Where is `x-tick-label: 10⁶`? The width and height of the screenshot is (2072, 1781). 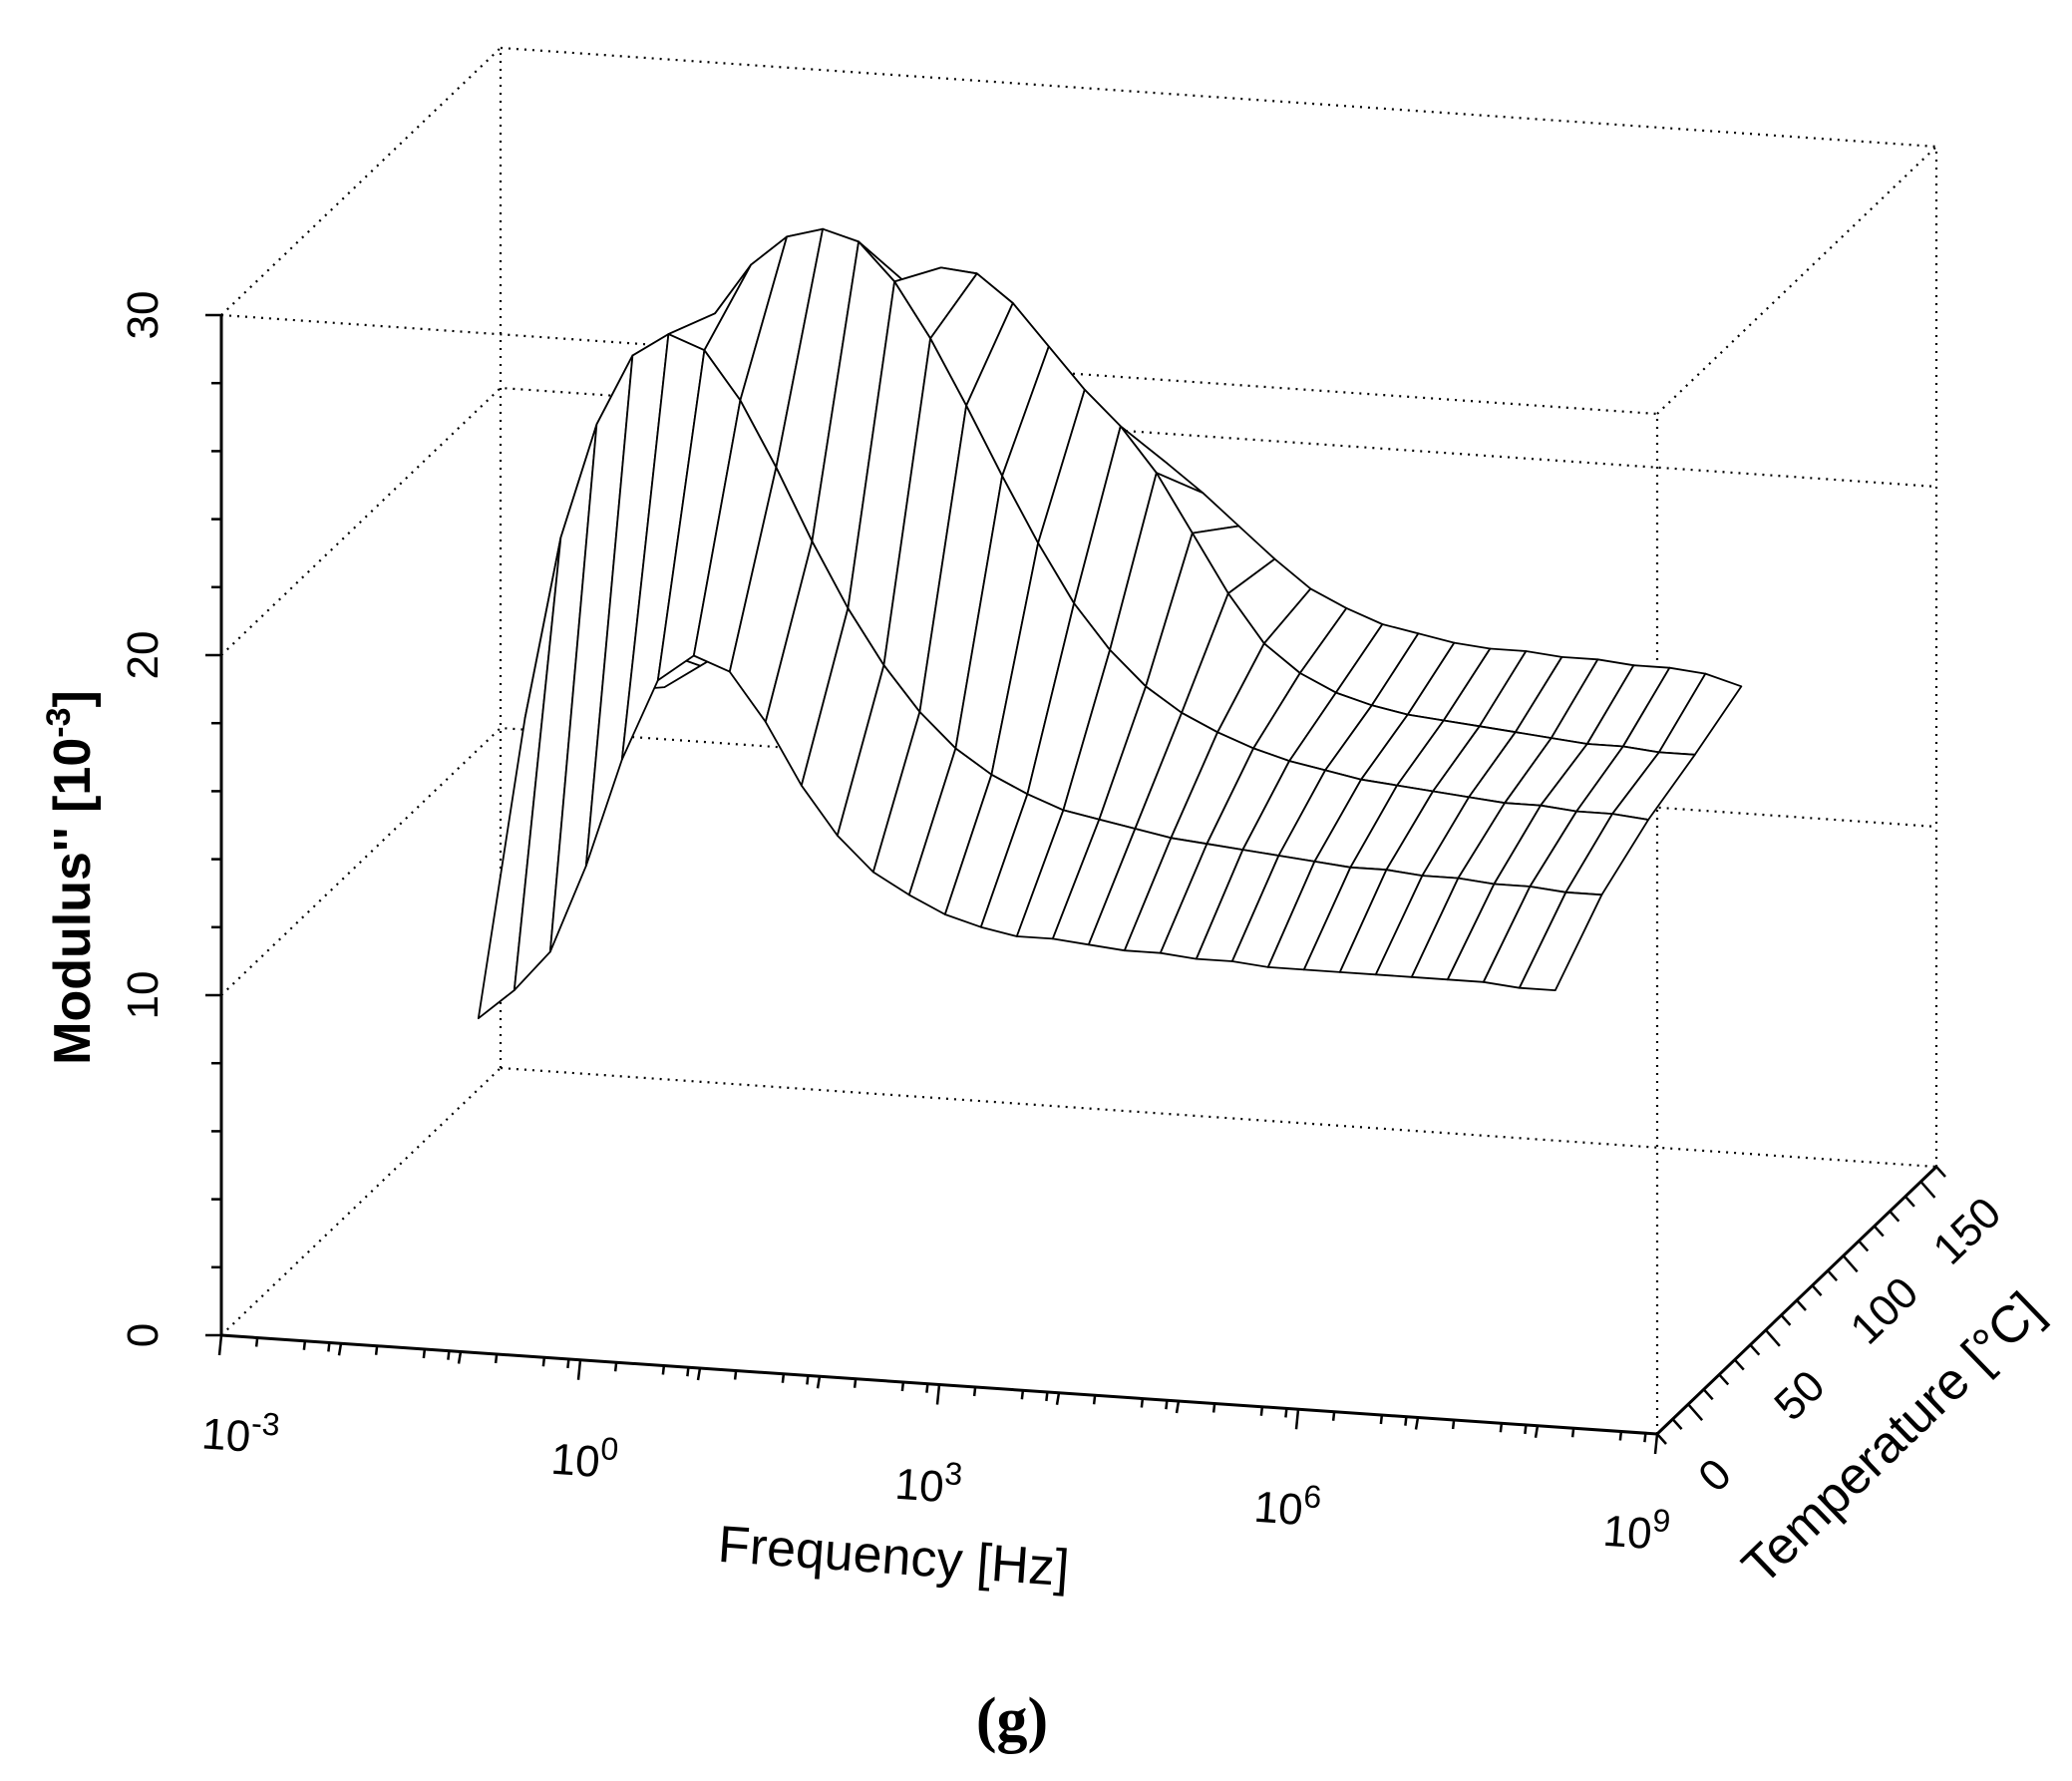 x-tick-label: 10⁶ is located at coordinates (1287, 1506).